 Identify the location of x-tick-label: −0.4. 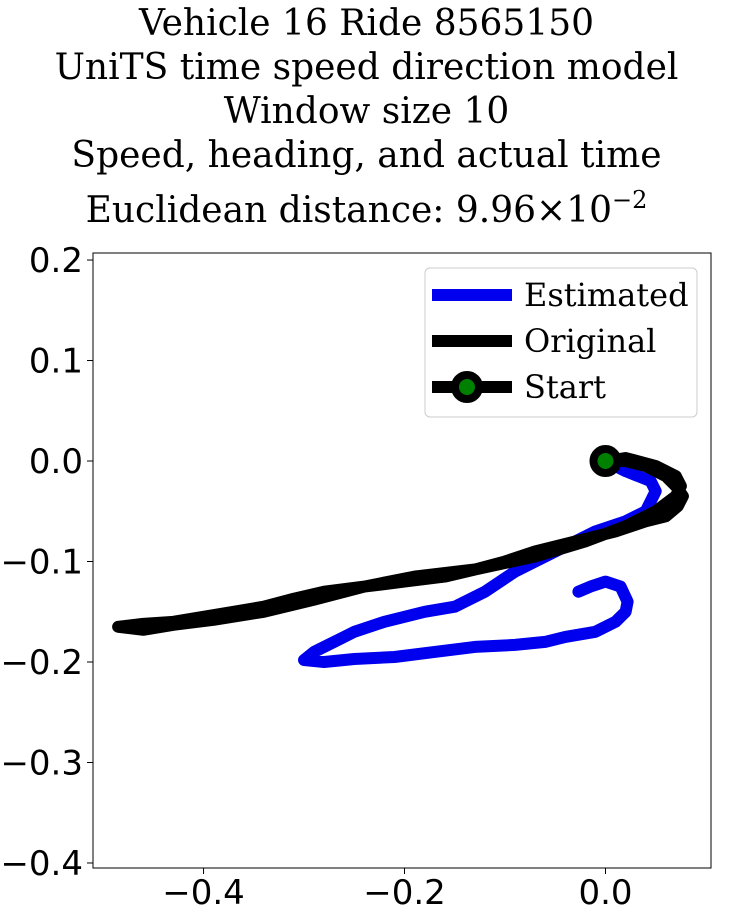
(203, 893).